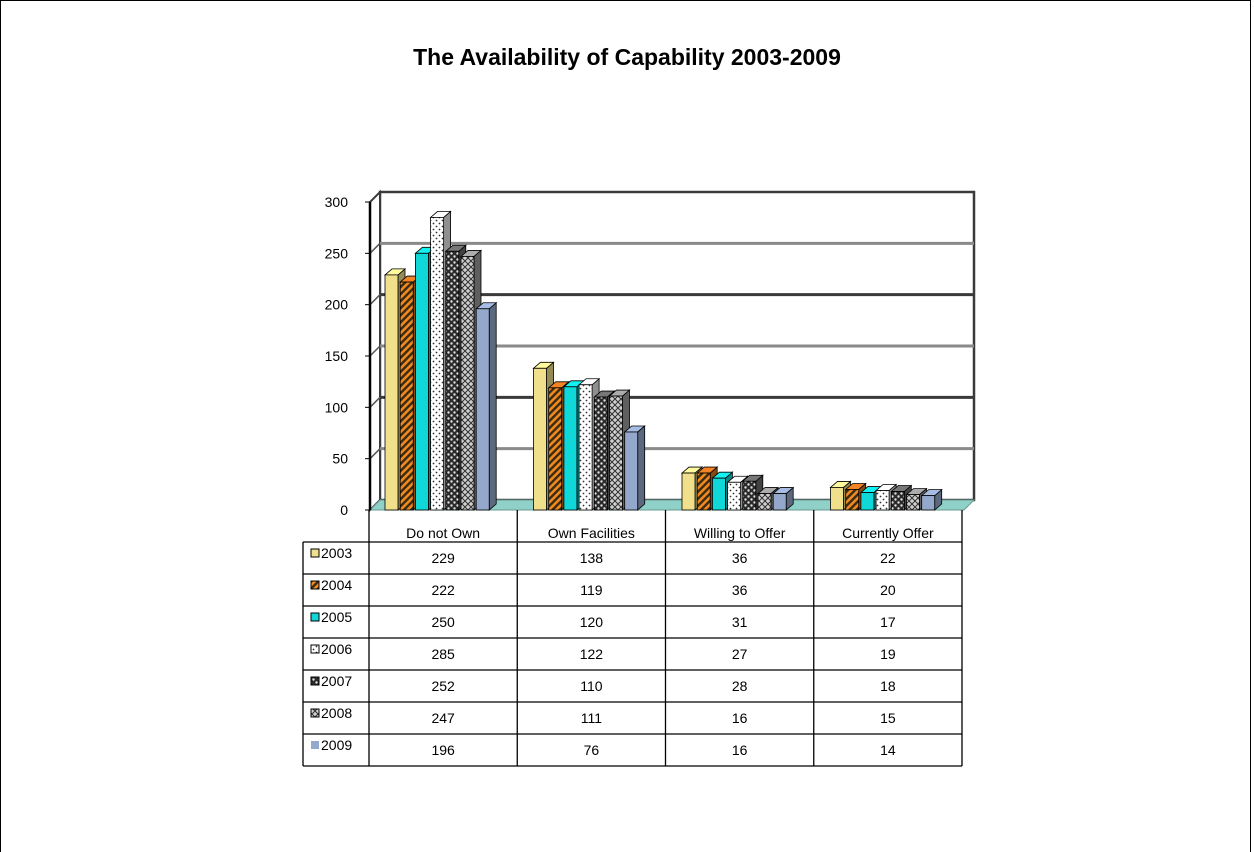 This screenshot has height=852, width=1254. Describe the element at coordinates (443, 622) in the screenshot. I see `table-cell-value: 250` at that location.